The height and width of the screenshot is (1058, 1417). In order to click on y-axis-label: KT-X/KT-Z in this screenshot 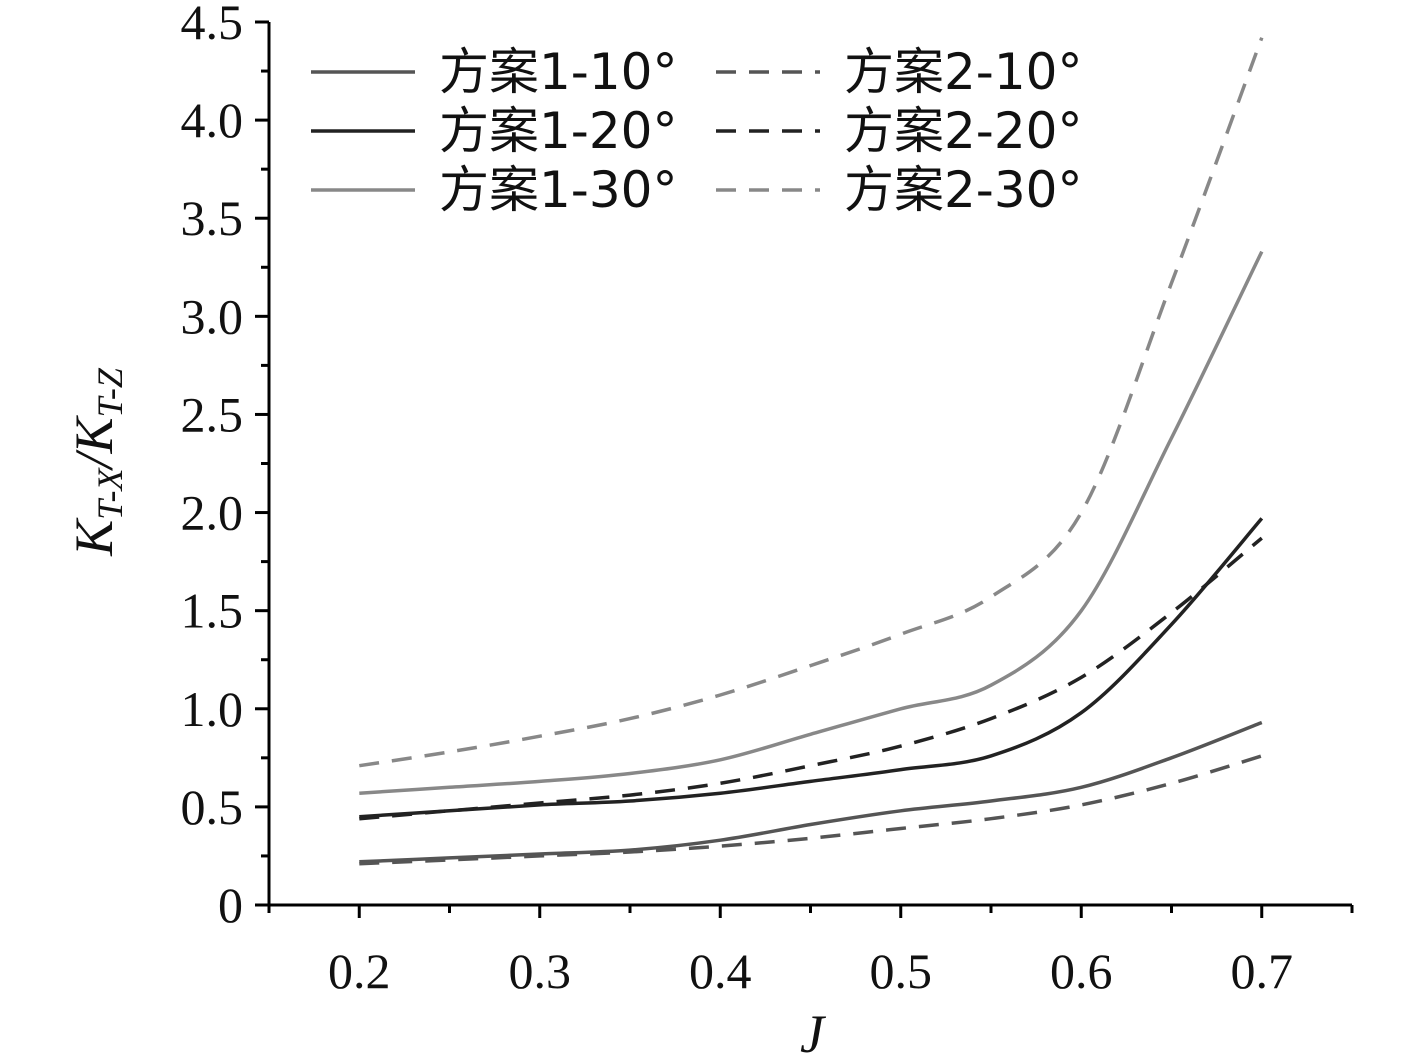, I will do `click(97, 462)`.